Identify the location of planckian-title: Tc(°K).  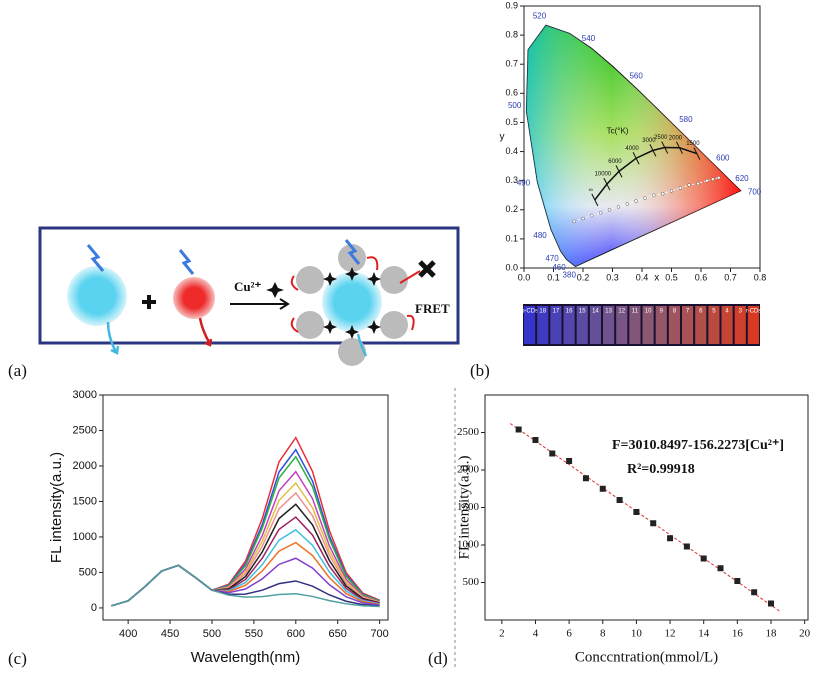
(618, 130).